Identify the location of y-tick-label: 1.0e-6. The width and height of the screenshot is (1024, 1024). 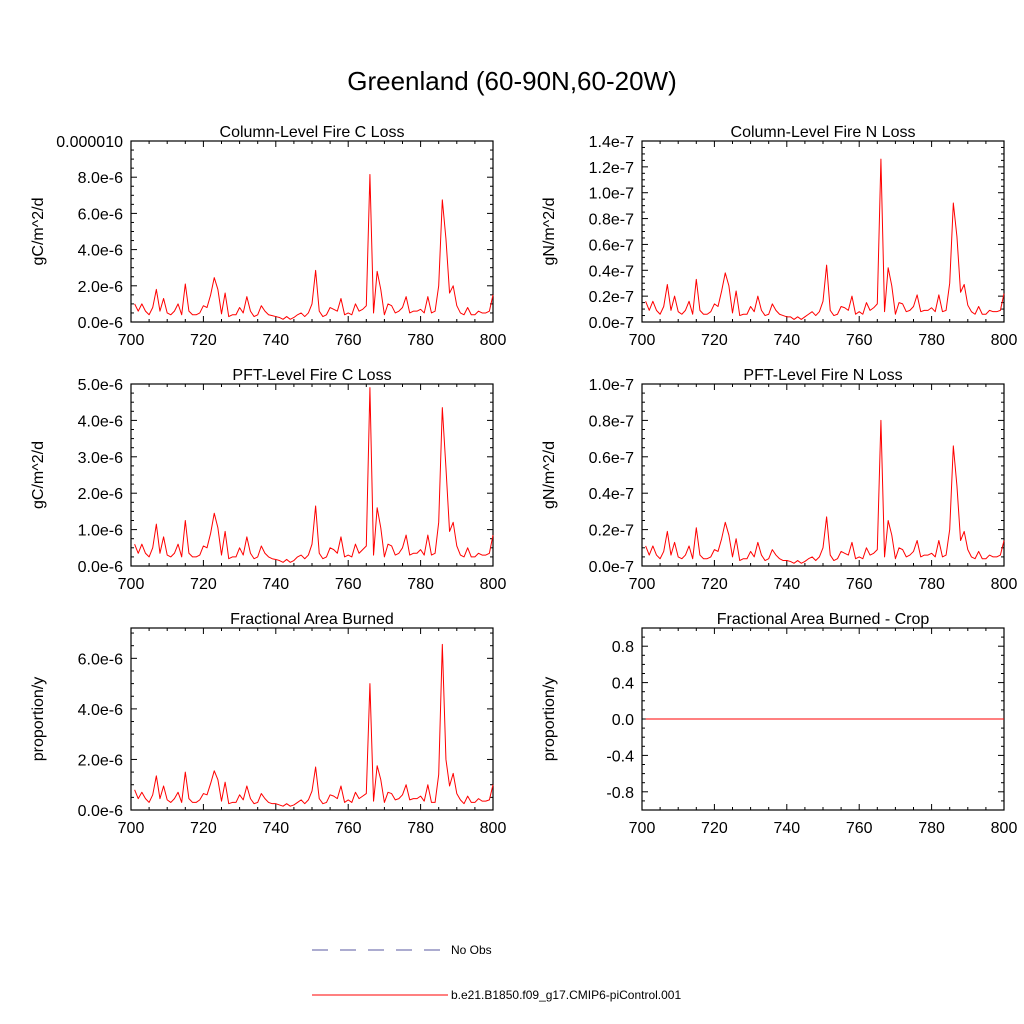
(100, 531).